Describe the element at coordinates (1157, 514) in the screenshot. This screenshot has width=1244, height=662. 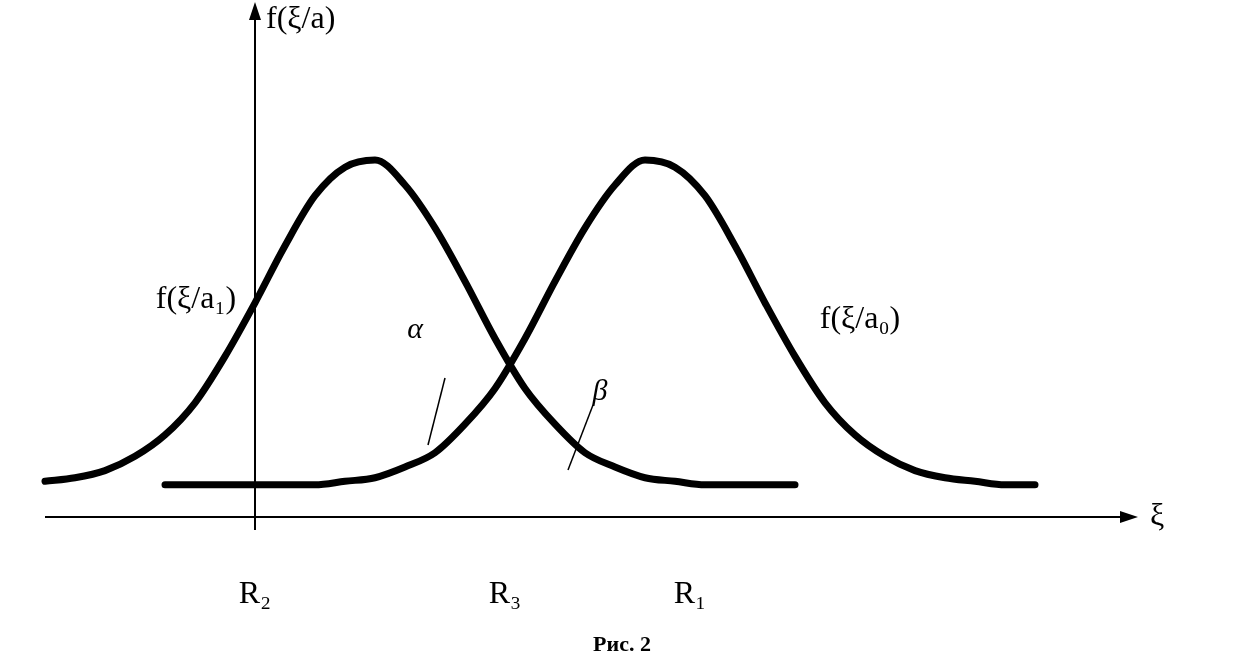
I see `x-axis-title: ξ` at that location.